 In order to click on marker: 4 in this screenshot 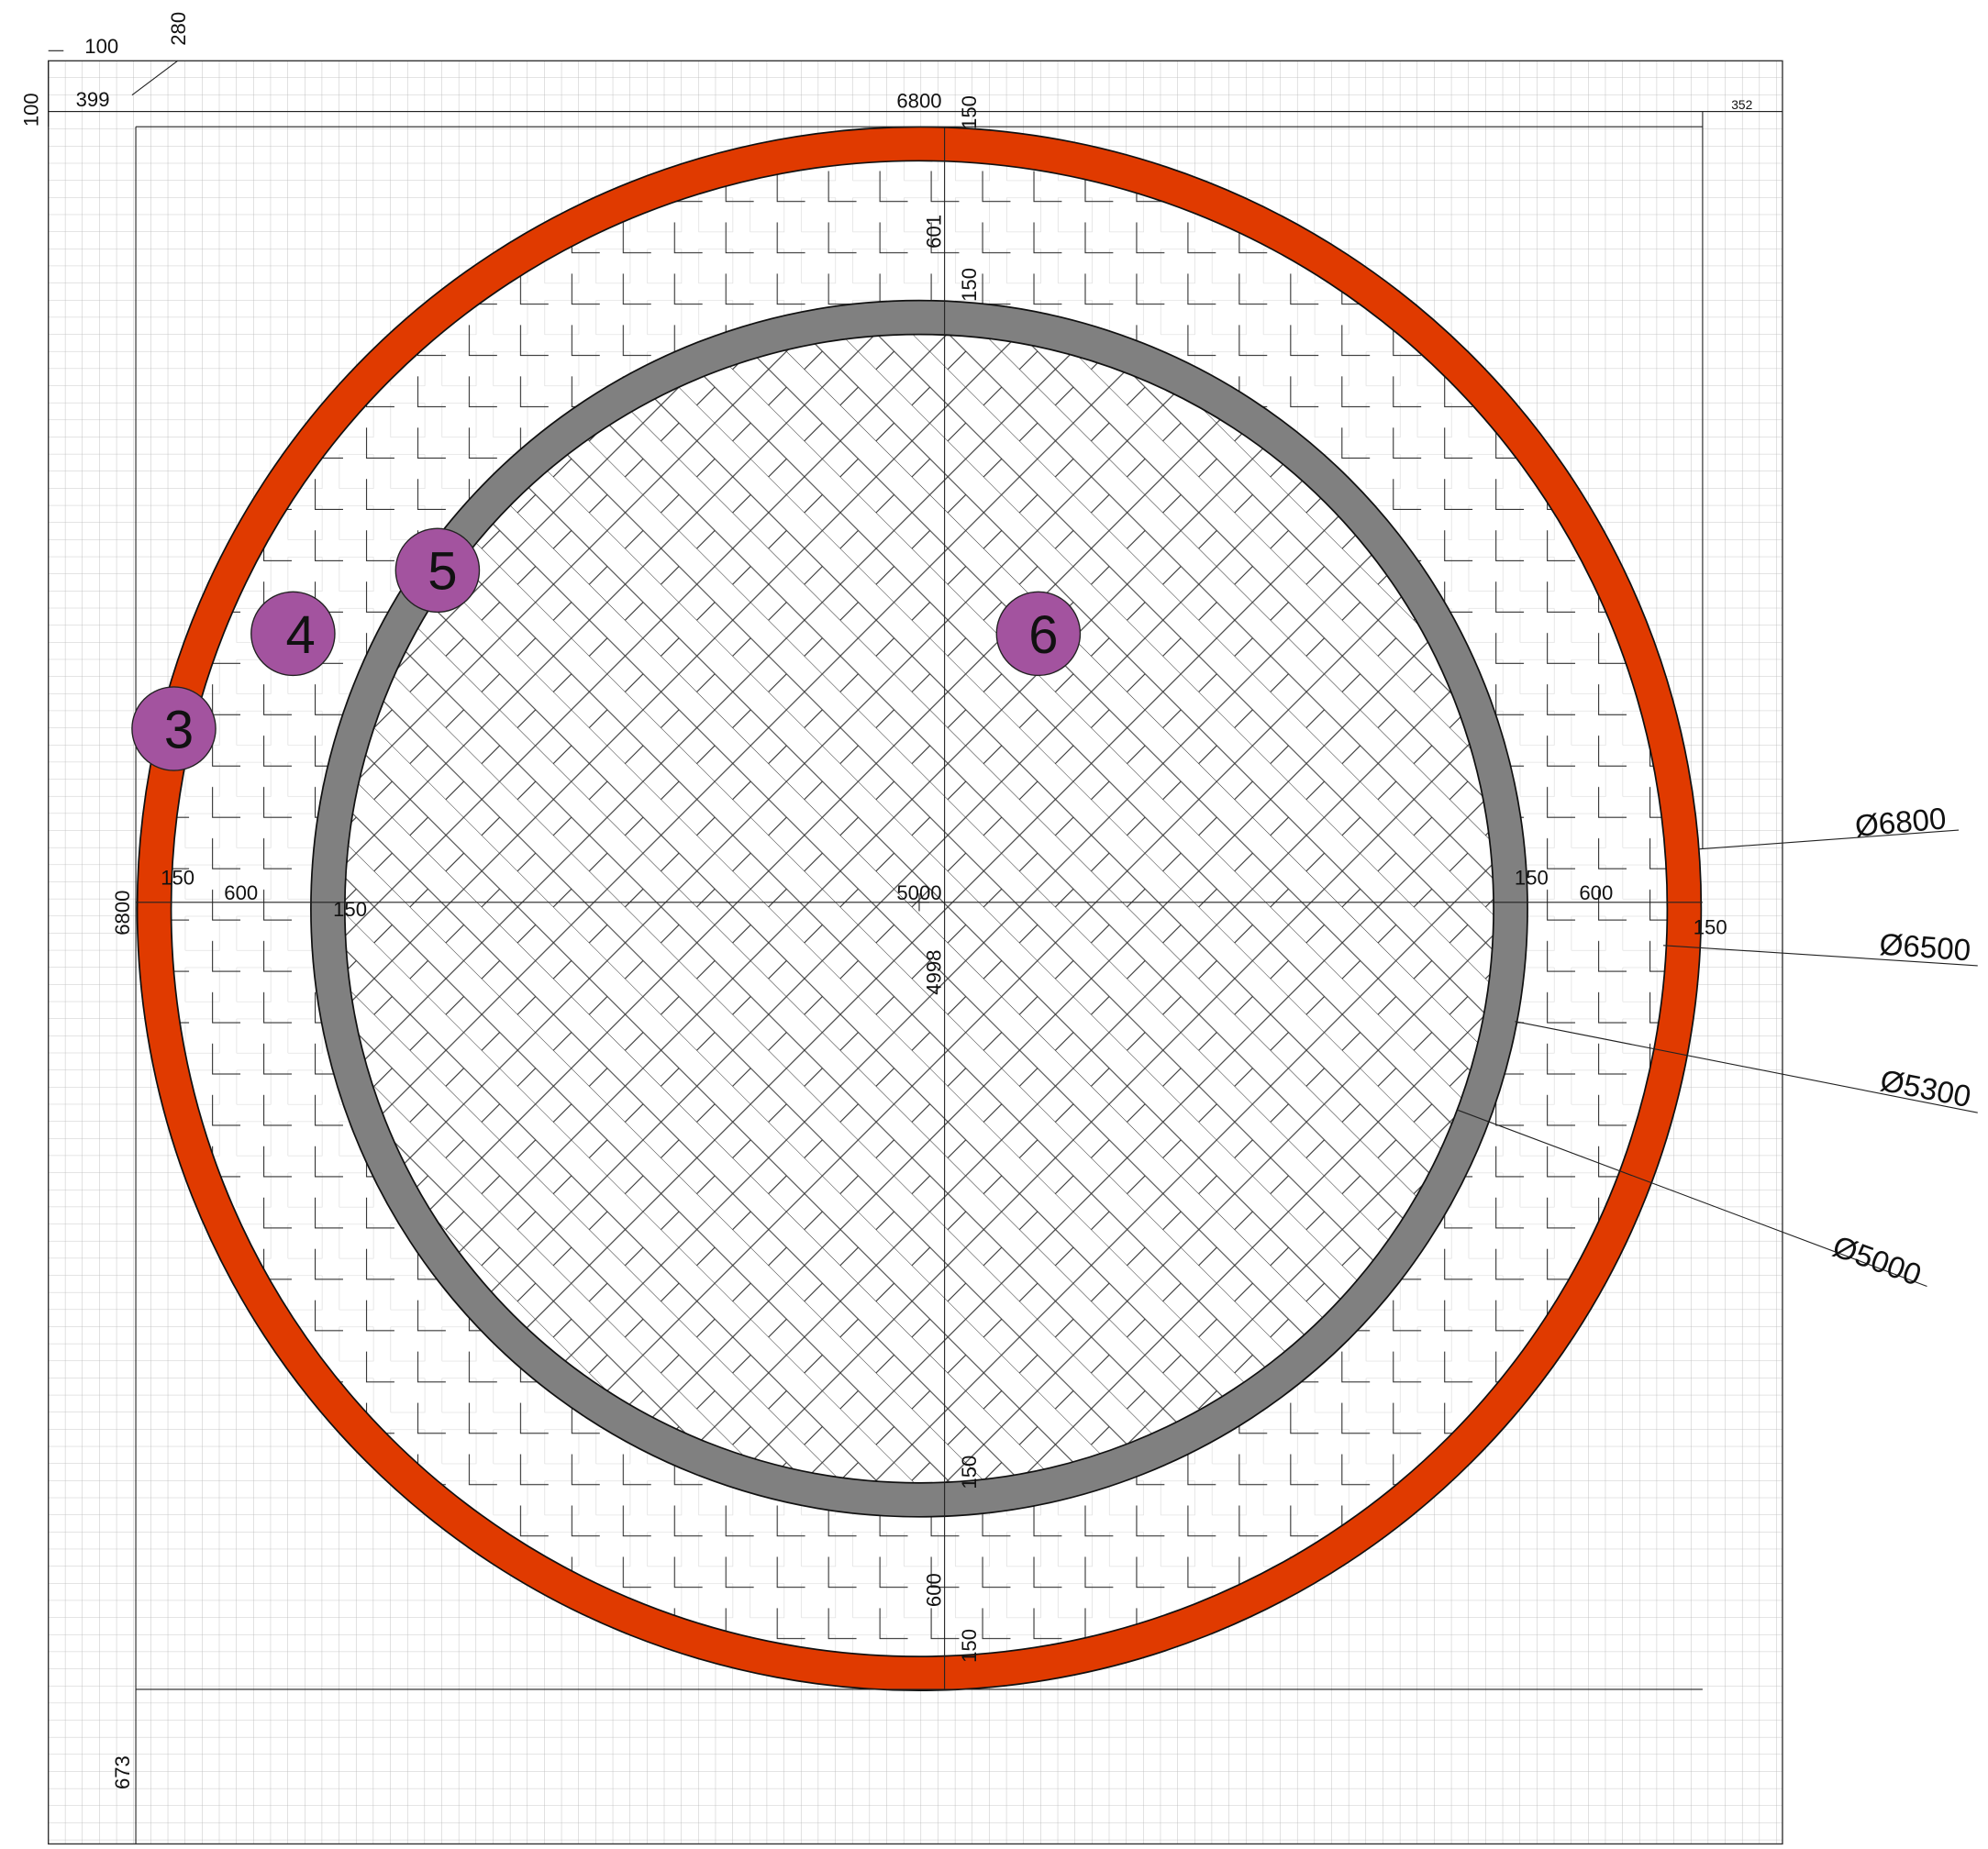, I will do `click(293, 634)`.